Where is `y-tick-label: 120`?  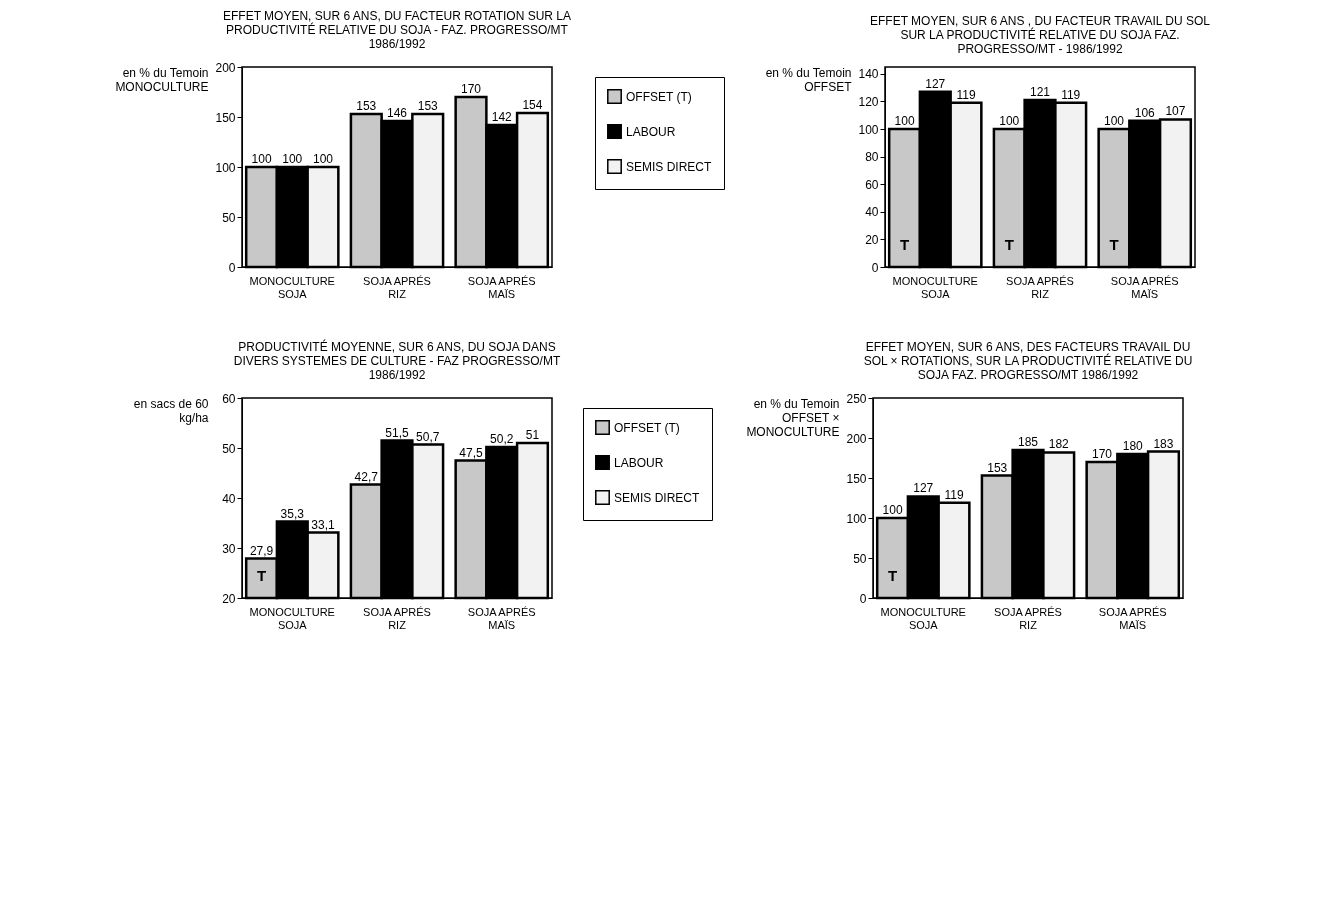 y-tick-label: 120 is located at coordinates (868, 101).